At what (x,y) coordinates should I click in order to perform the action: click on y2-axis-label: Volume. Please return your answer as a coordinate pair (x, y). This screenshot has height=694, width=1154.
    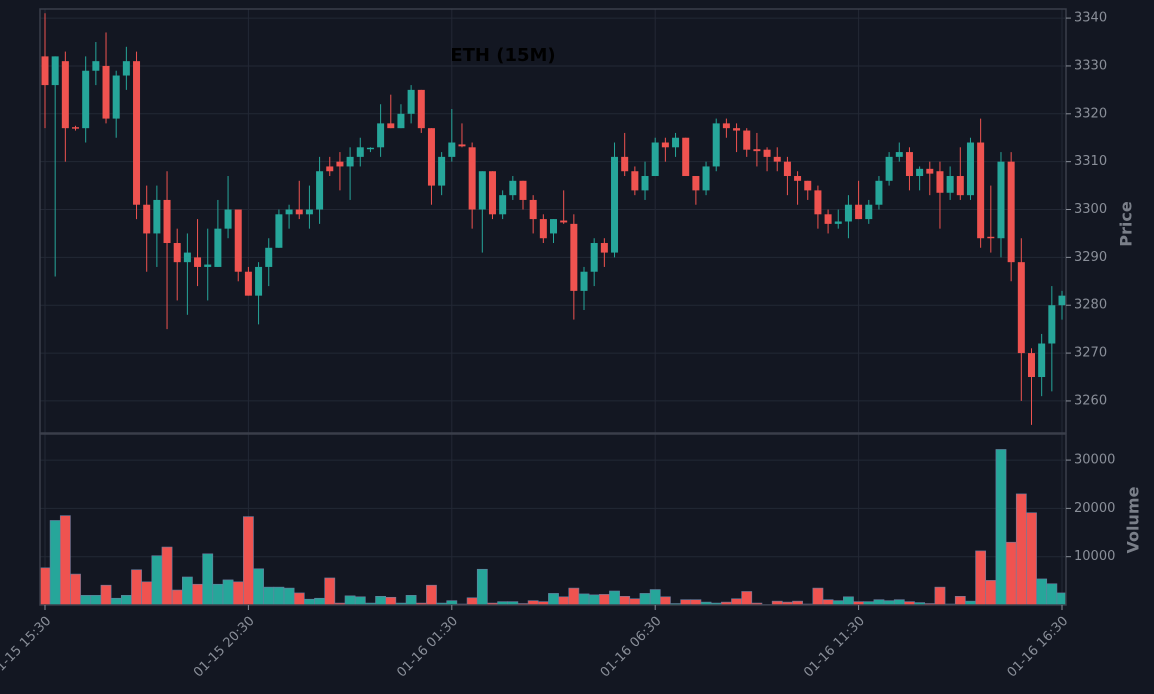
    Looking at the image, I should click on (1133, 519).